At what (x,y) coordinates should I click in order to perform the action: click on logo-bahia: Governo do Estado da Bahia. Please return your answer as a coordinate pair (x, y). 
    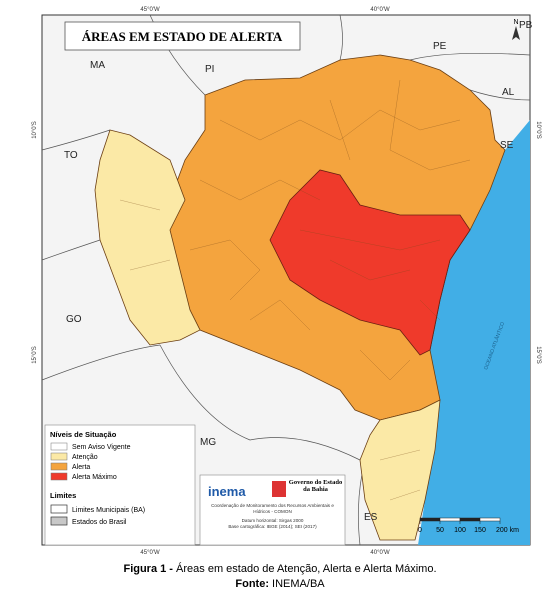
    Looking at the image, I should click on (315, 486).